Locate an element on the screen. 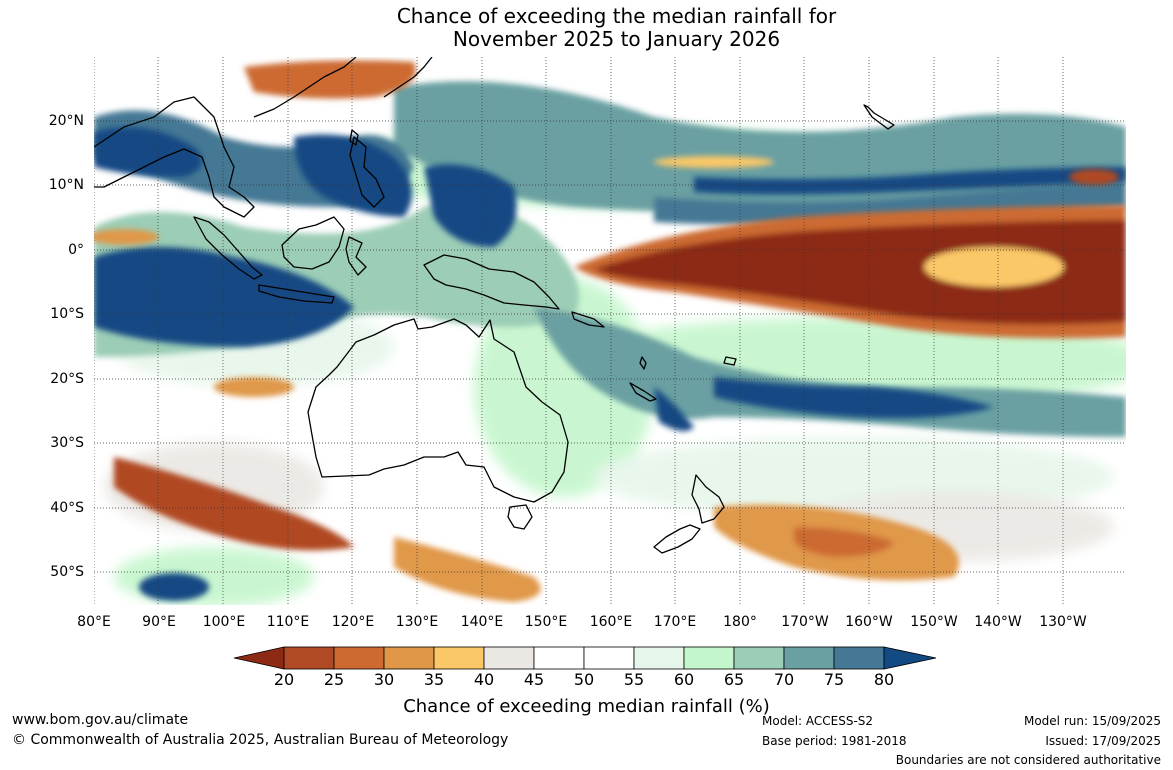  legend-tick-70: 70 is located at coordinates (784, 679).